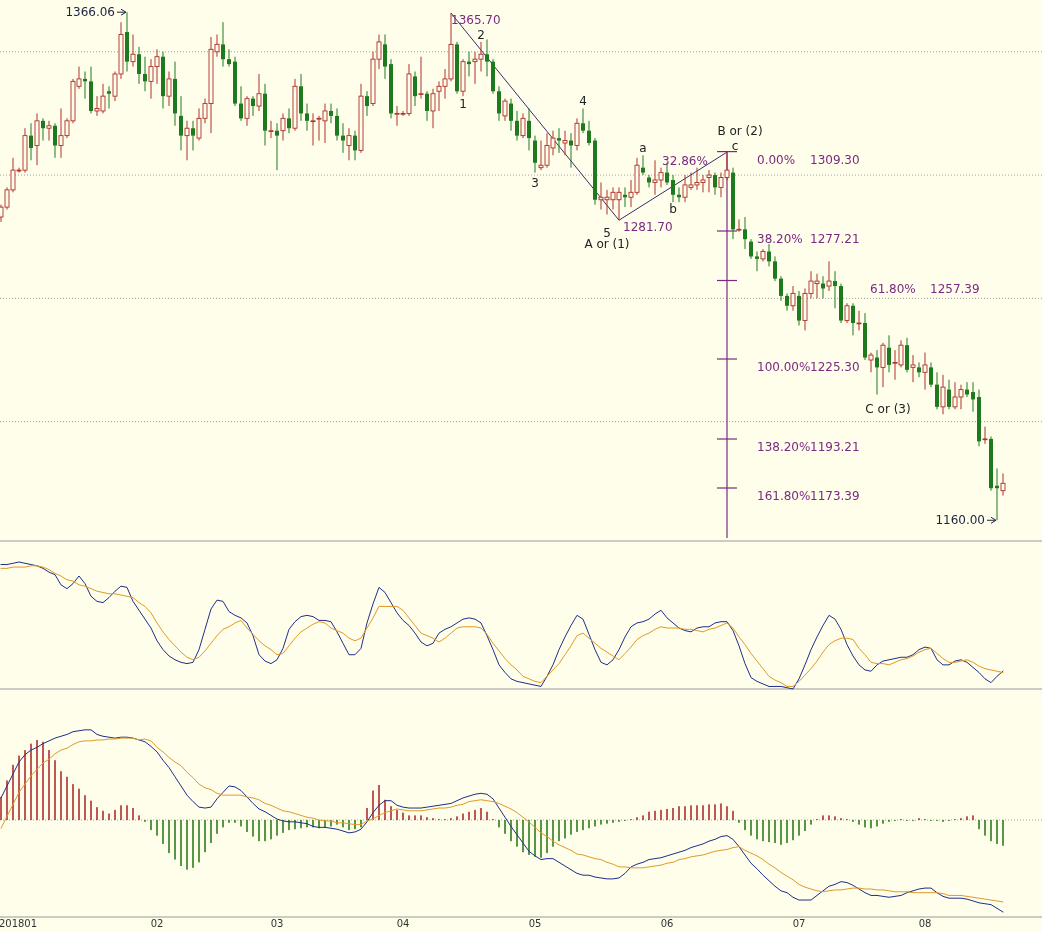  What do you see at coordinates (277, 923) in the screenshot?
I see `x-tick-label: 03` at bounding box center [277, 923].